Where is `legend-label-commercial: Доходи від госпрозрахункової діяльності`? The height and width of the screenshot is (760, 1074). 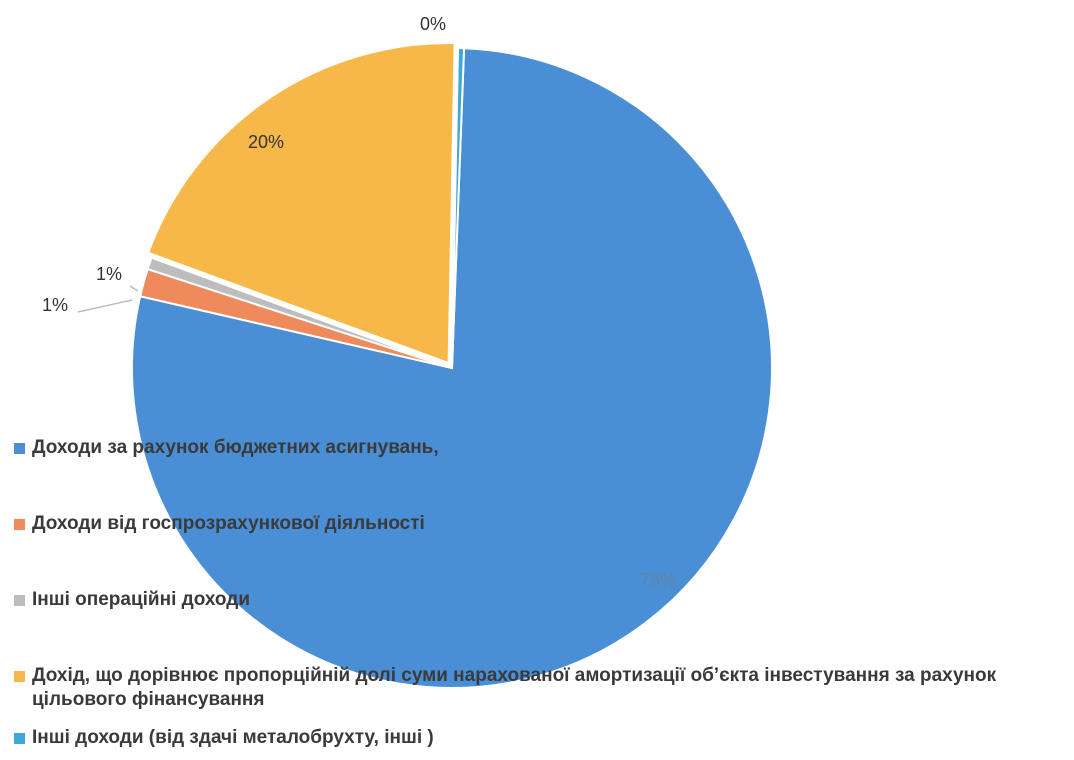
legend-label-commercial: Доходи від госпрозрахункової діяльності is located at coordinates (228, 523).